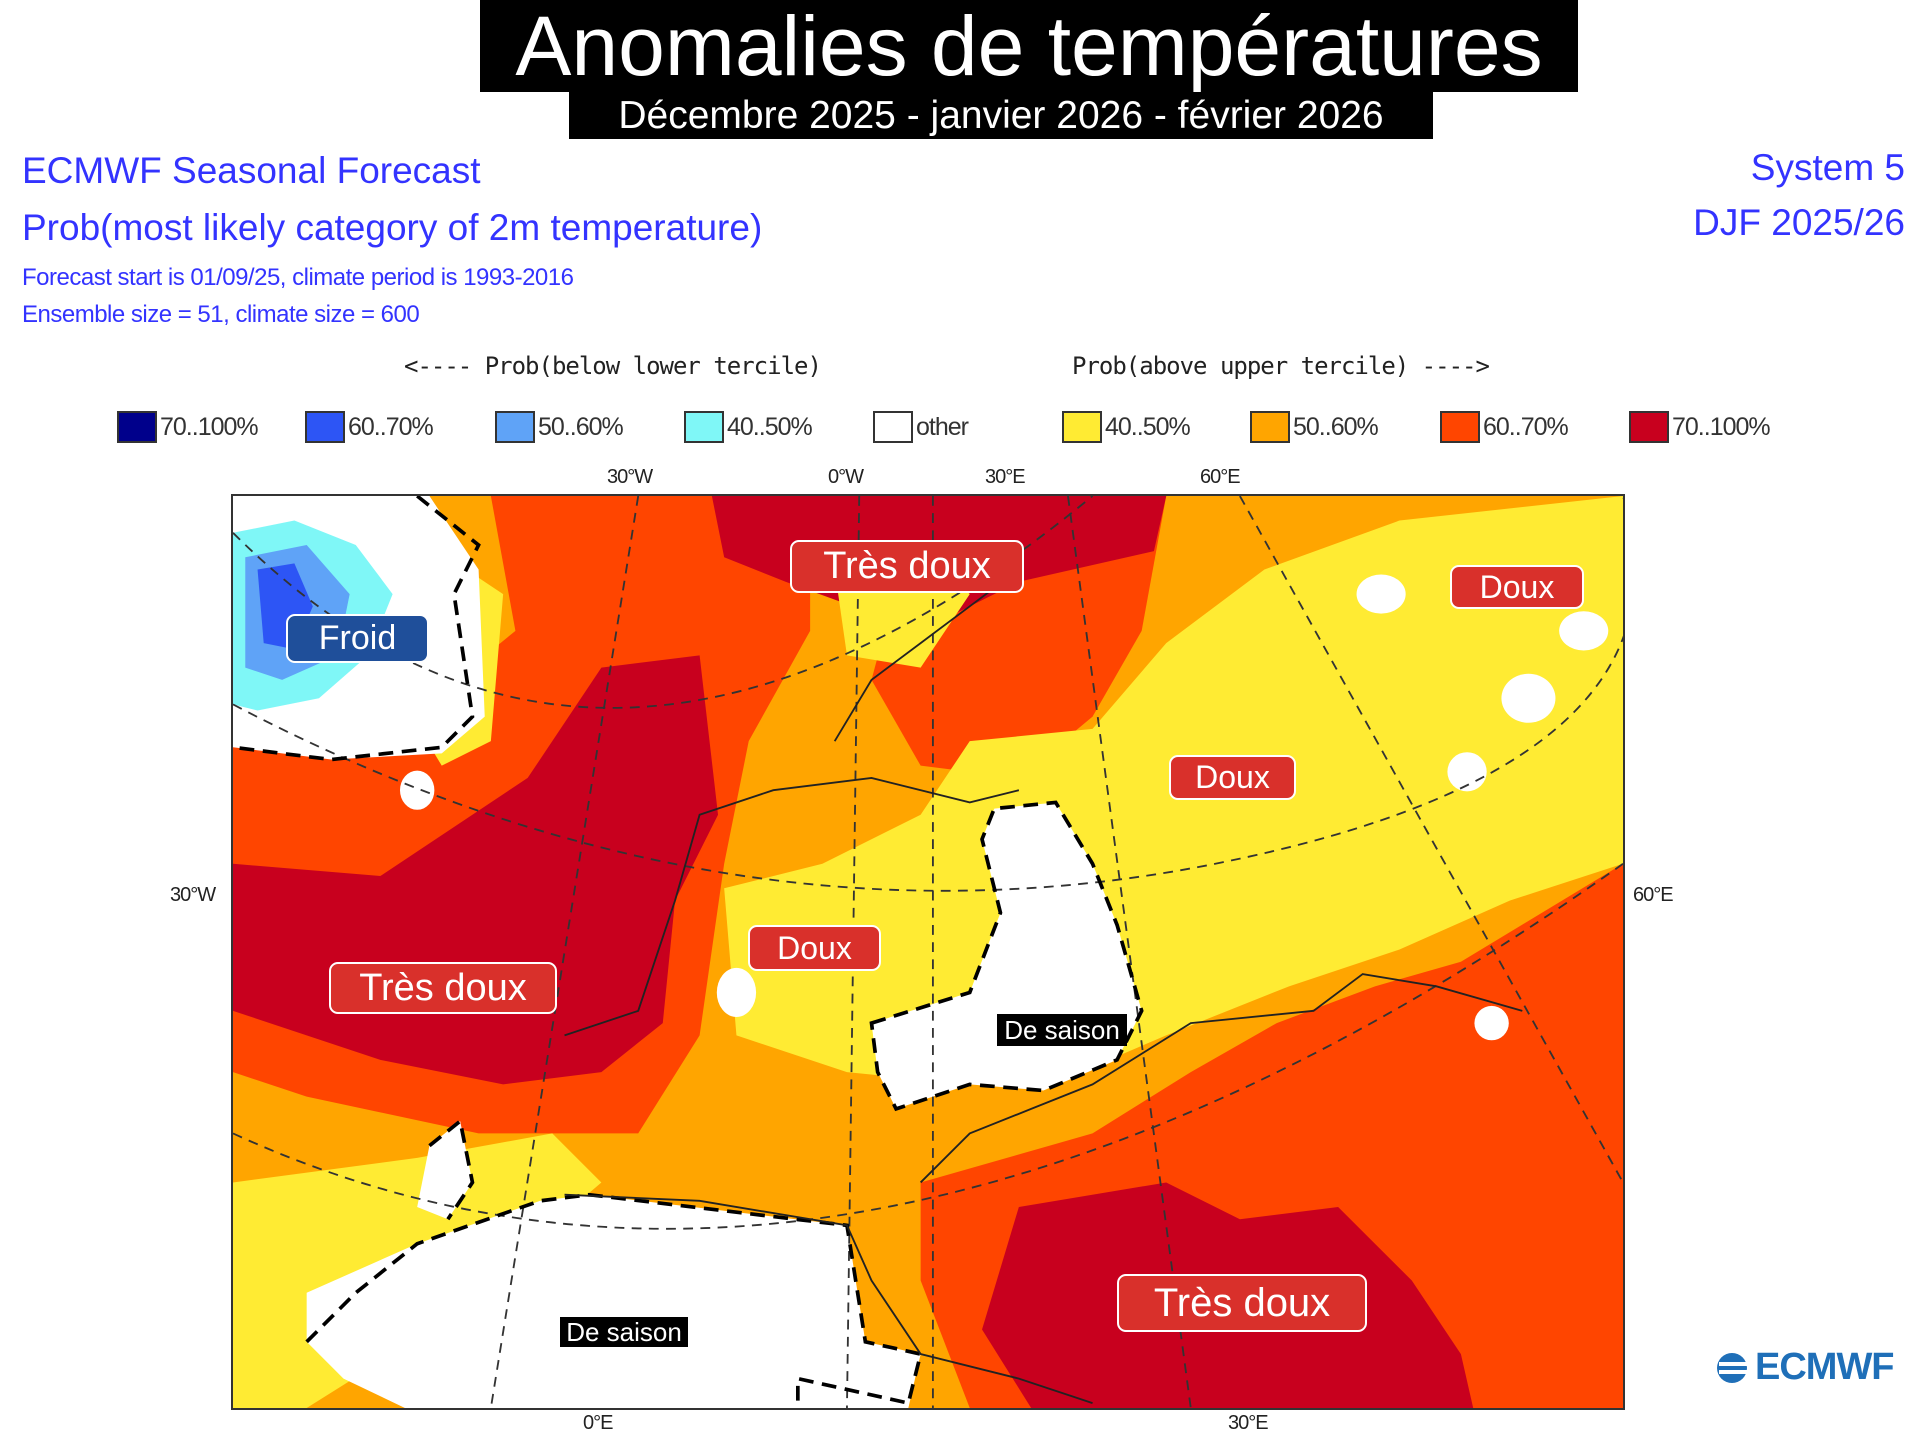  I want to click on forecast-source: ECMWF Seasonal Forecast, so click(251, 170).